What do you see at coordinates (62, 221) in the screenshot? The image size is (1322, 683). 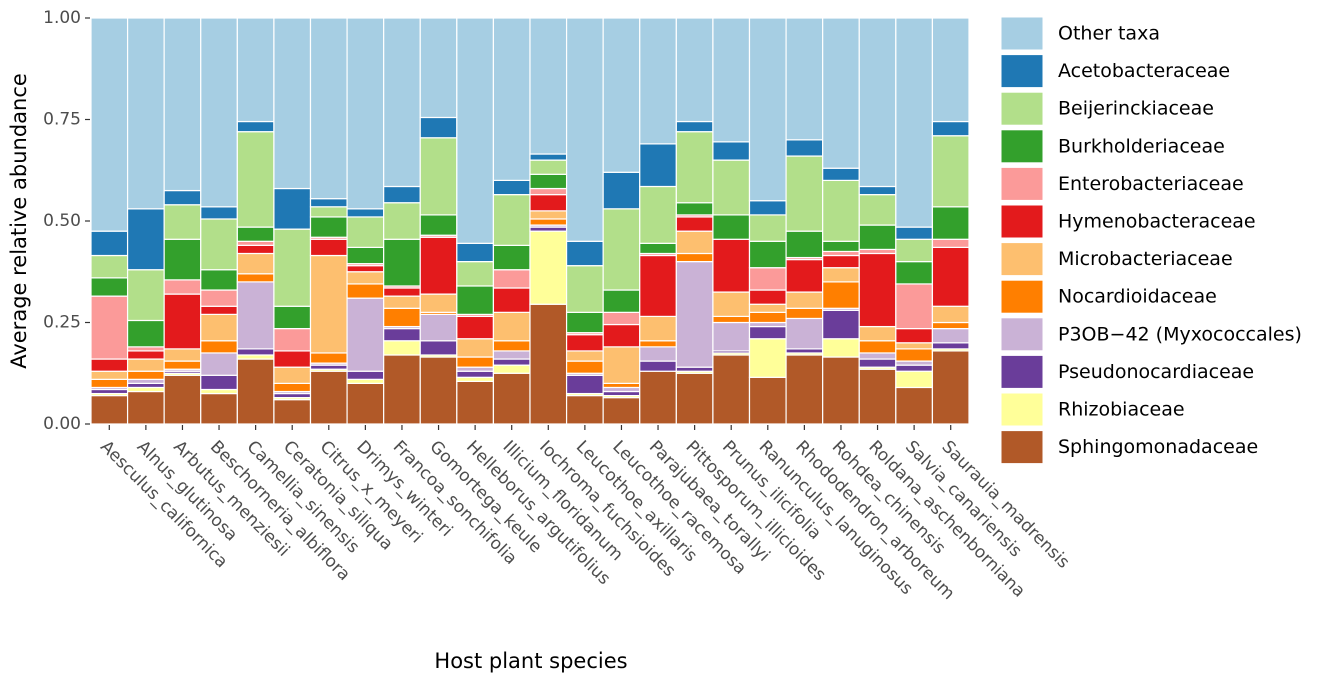 I see `y-tick-label: 0.50` at bounding box center [62, 221].